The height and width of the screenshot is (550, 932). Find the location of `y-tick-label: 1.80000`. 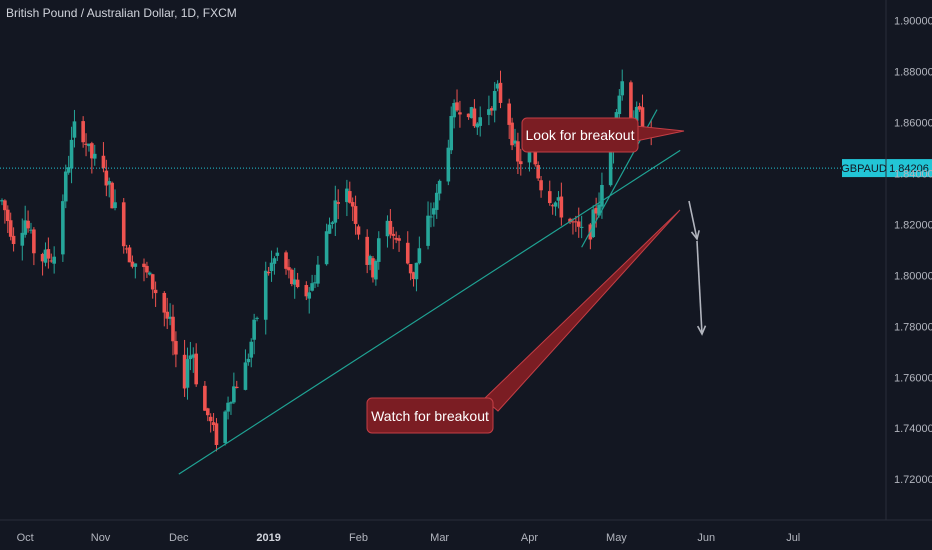

y-tick-label: 1.80000 is located at coordinates (913, 276).